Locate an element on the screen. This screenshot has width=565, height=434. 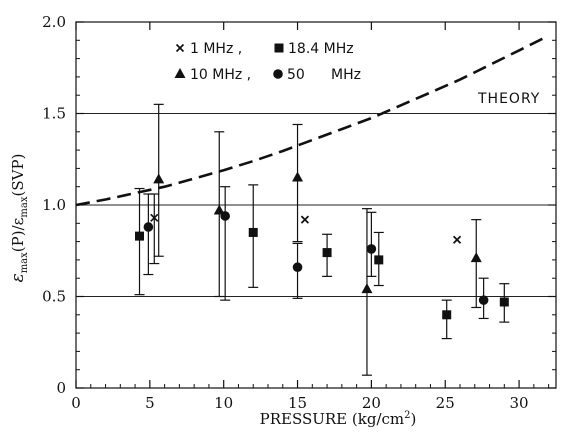
y-tick-label: 1.5 is located at coordinates (54, 114).